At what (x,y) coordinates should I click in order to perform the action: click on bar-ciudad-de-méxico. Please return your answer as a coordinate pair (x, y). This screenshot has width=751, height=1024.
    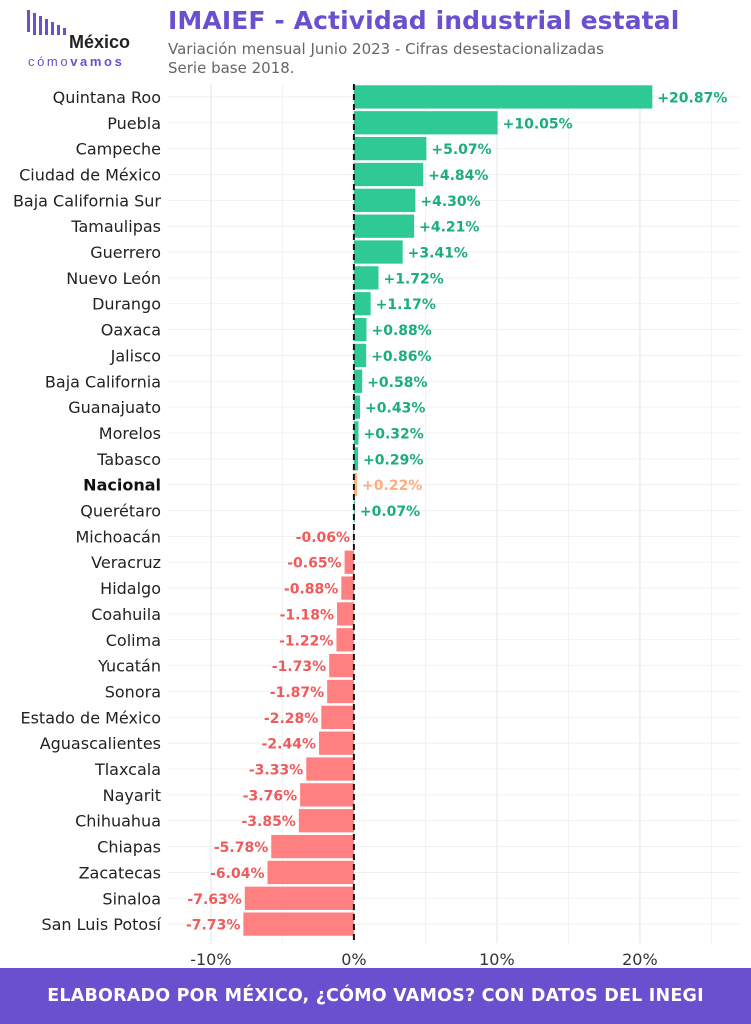
    Looking at the image, I should click on (388, 174).